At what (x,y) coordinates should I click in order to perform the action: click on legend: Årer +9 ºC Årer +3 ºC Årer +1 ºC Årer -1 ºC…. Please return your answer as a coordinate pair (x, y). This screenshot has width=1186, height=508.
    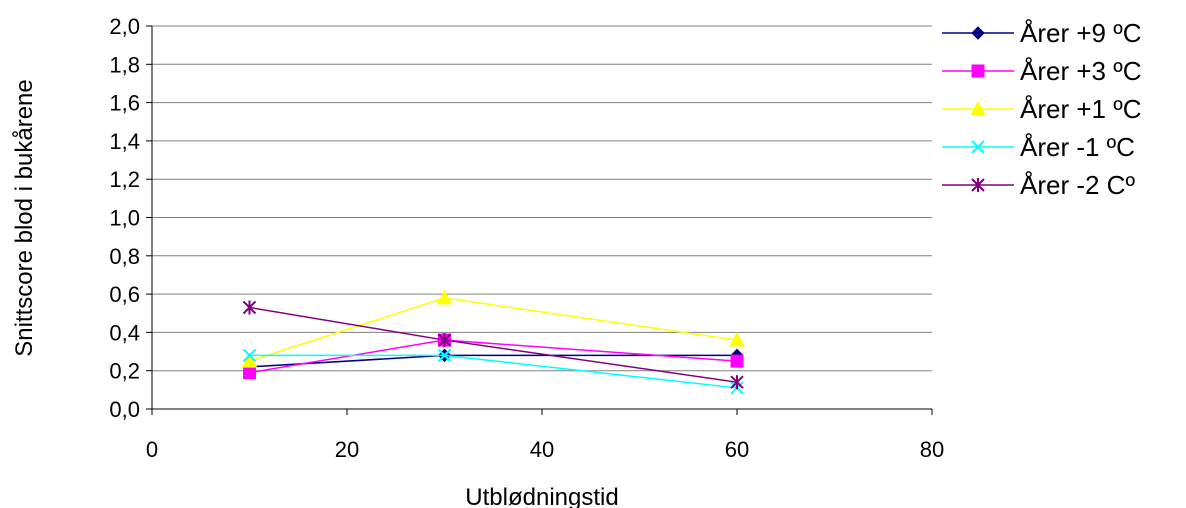
    Looking at the image, I should click on (1041, 109).